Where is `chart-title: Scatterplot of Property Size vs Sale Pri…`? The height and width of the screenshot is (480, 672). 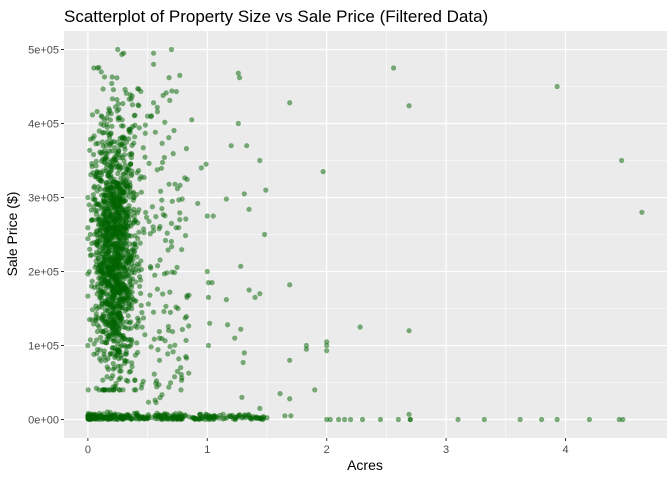 chart-title: Scatterplot of Property Size vs Sale Pri… is located at coordinates (276, 16).